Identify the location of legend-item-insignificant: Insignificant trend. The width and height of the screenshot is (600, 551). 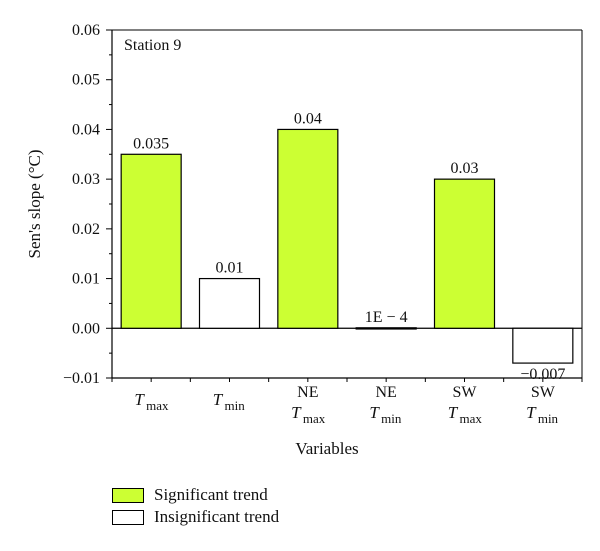
(195, 517).